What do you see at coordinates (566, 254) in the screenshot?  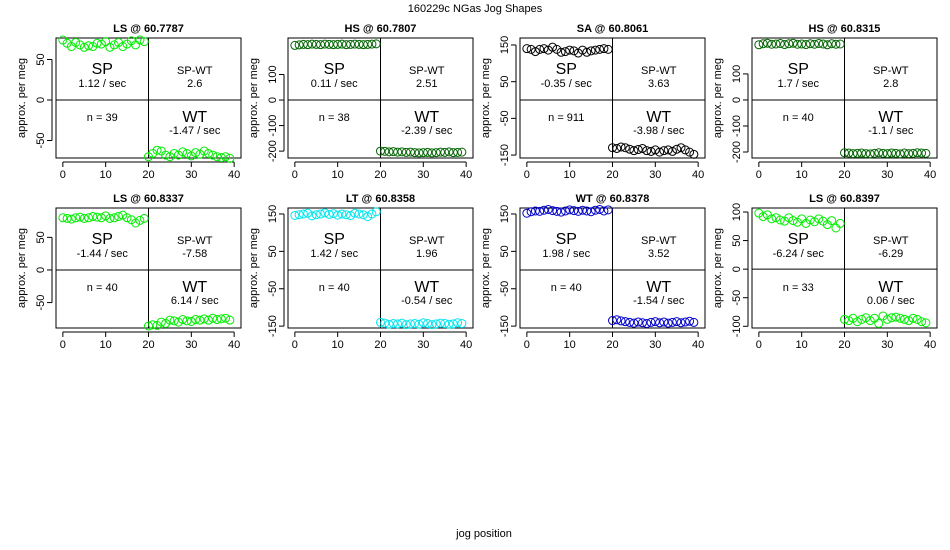 I see `sp-rate: 1.98 / sec` at bounding box center [566, 254].